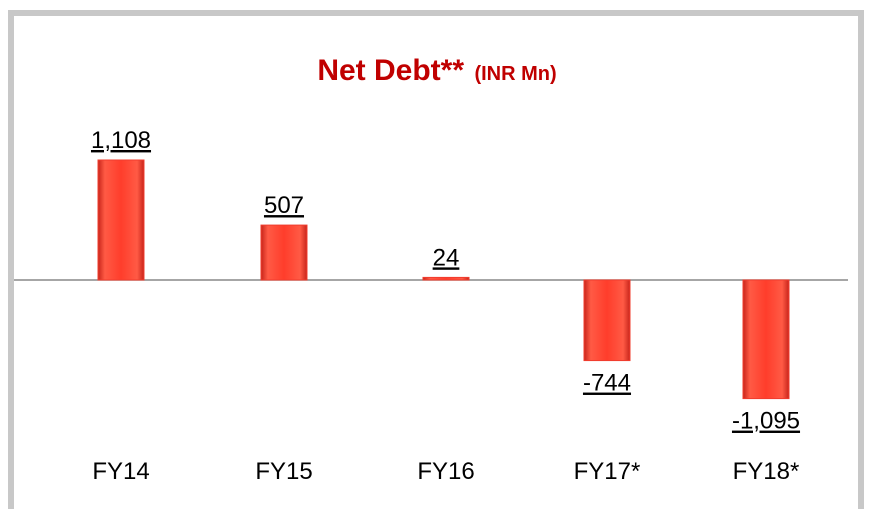  Describe the element at coordinates (121, 140) in the screenshot. I see `value-label: 1,108` at that location.